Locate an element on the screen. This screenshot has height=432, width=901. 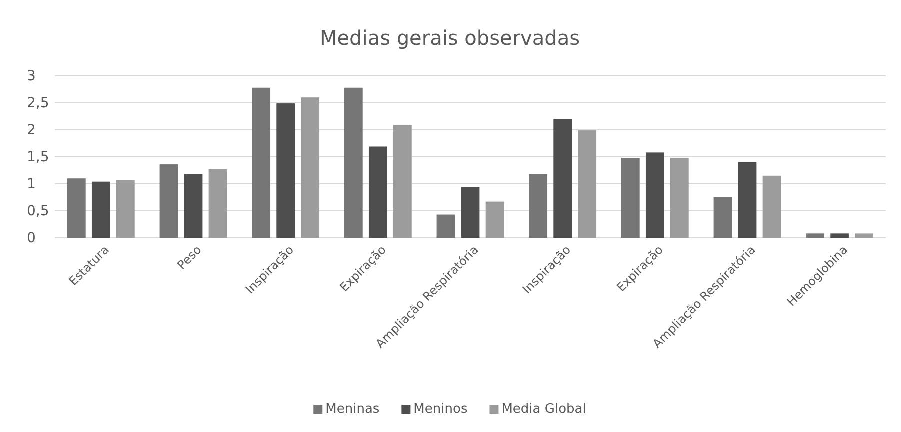
legend-label: Meninas is located at coordinates (353, 409).